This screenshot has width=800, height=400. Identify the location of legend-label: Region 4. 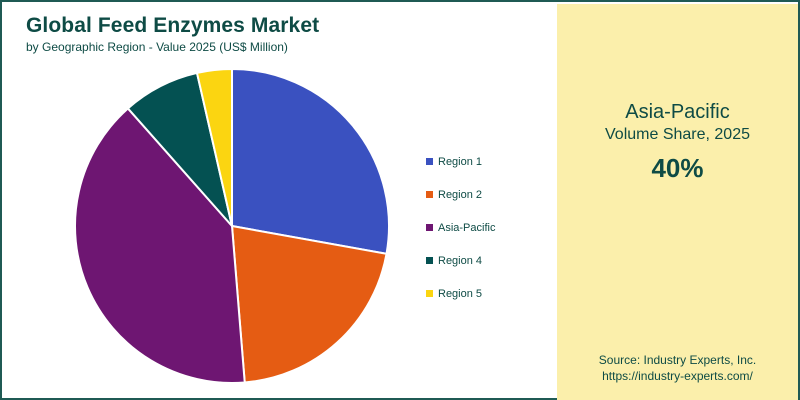
(460, 260).